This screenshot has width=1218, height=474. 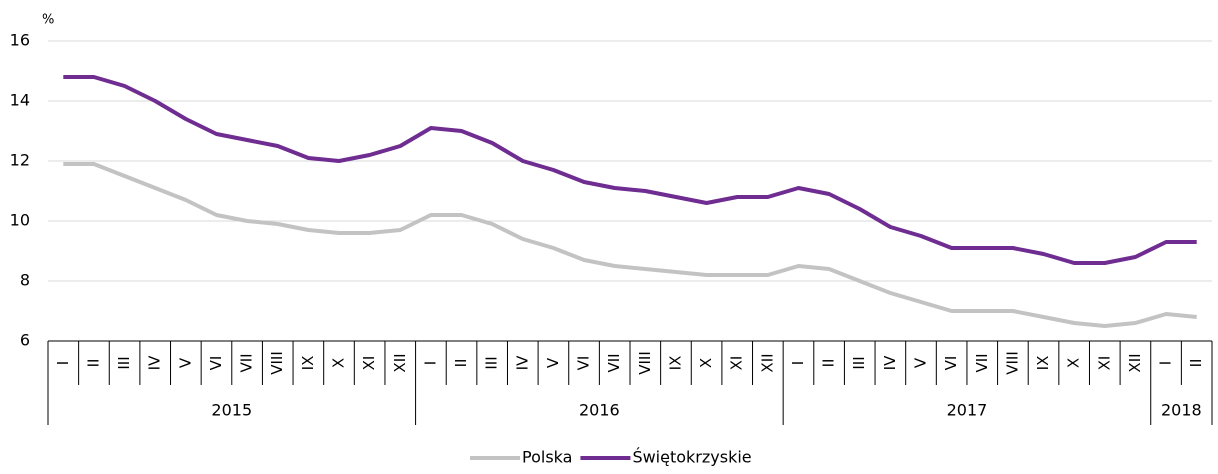 I want to click on group-label: 2015, so click(x=231, y=410).